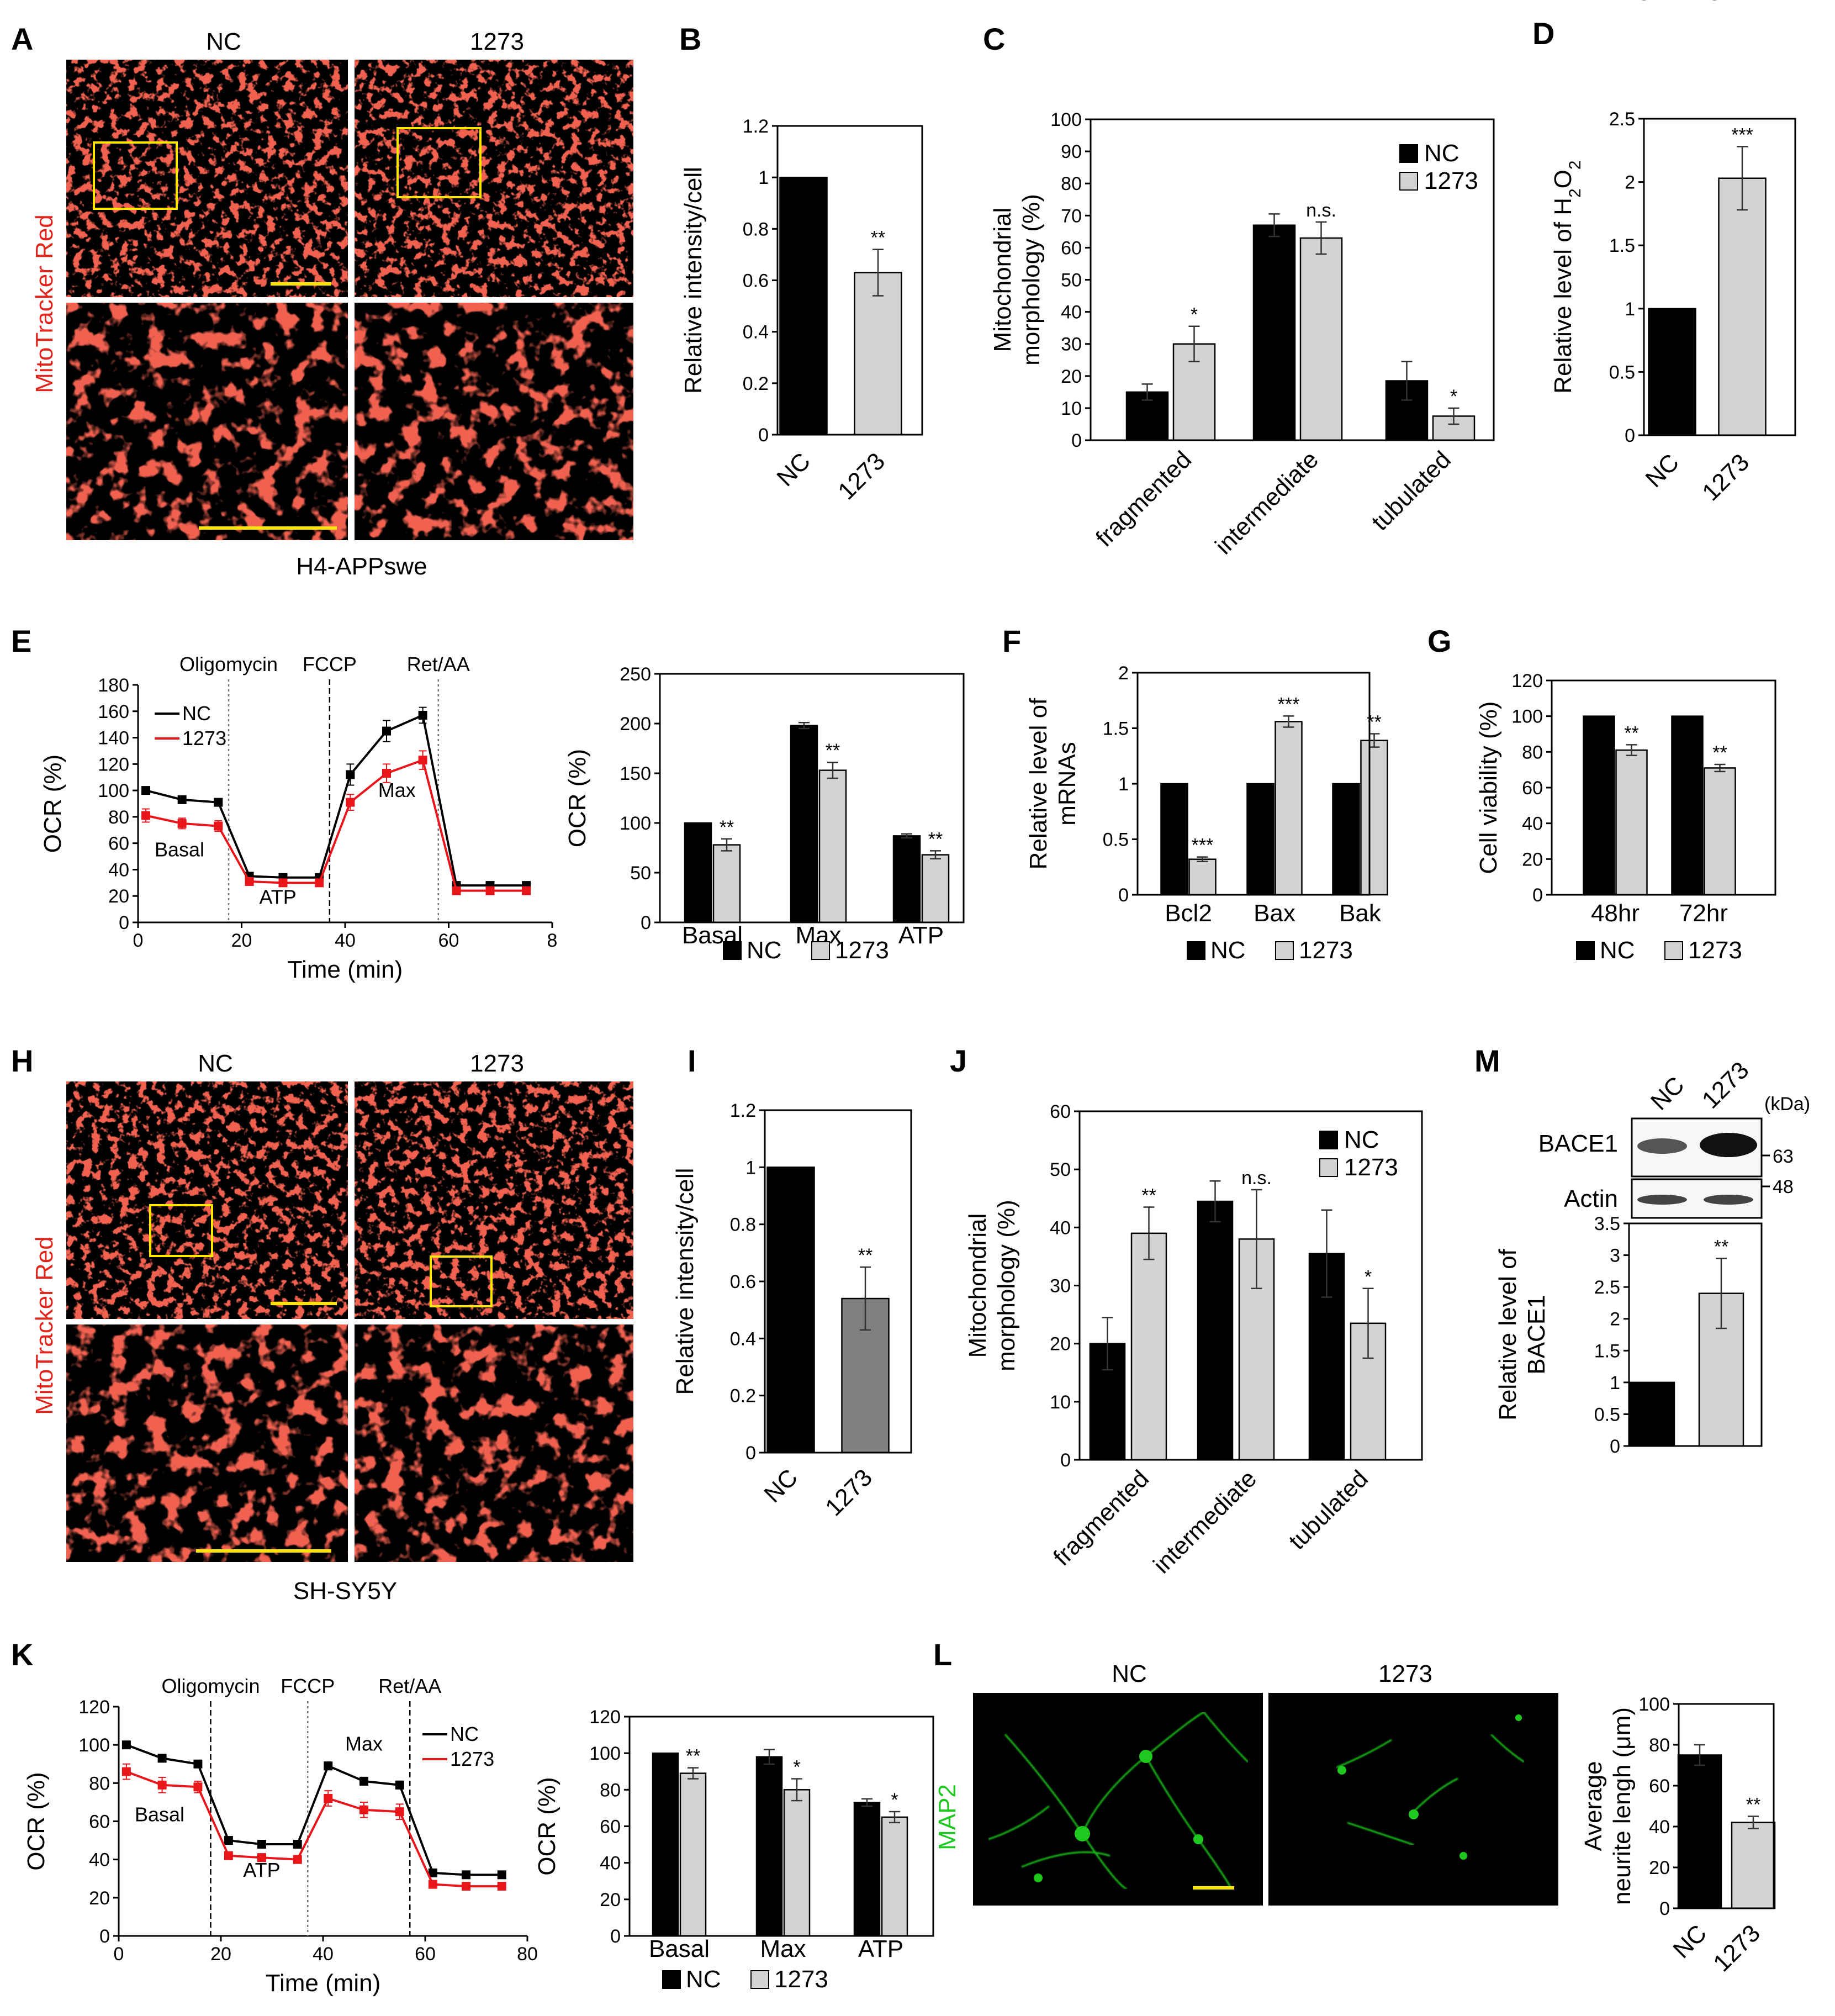  Describe the element at coordinates (693, 281) in the screenshot. I see `y-axis-label: Relative intensity/cell` at that location.